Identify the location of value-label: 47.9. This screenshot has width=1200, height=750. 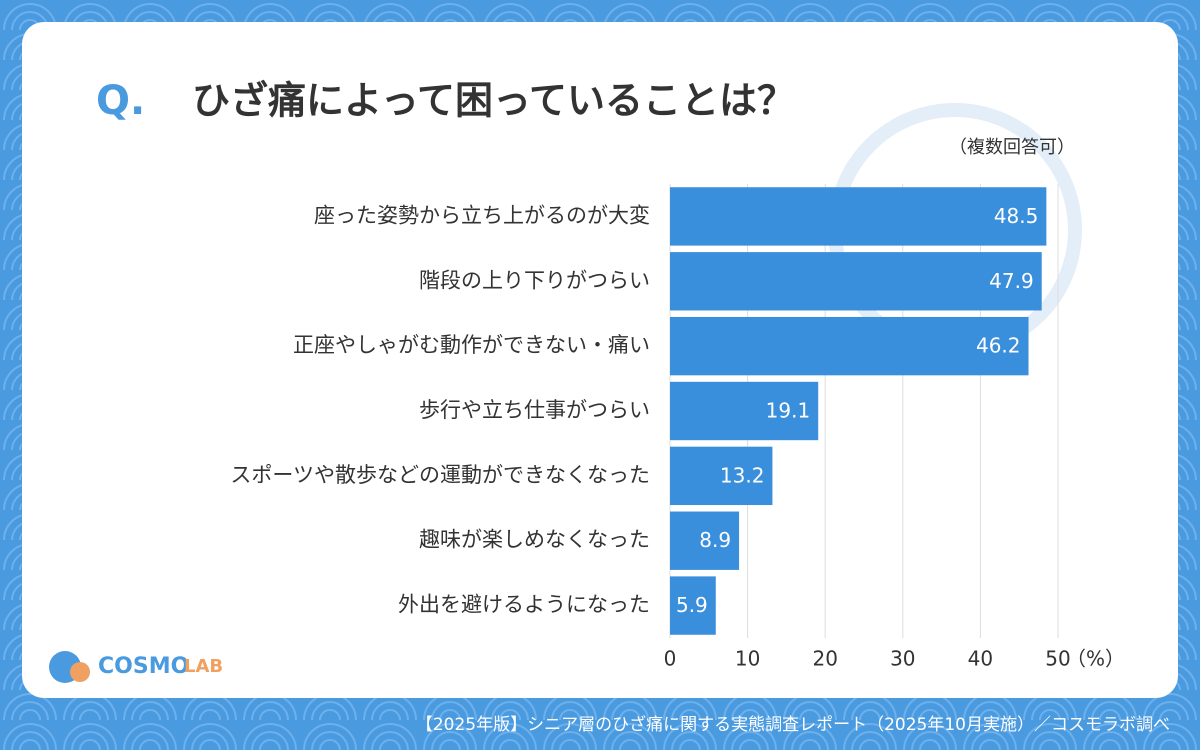
(1011, 281).